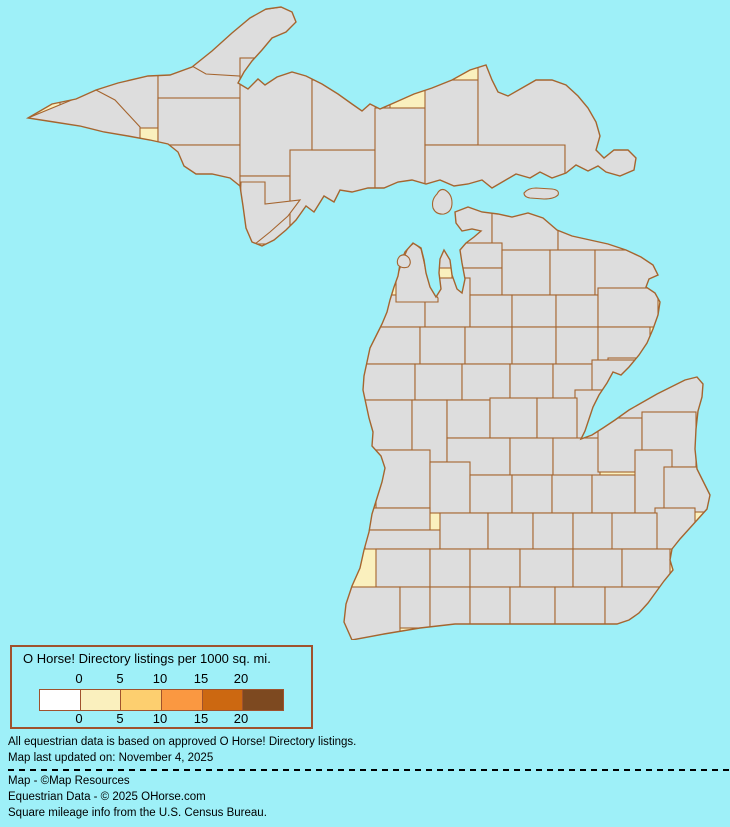 Image resolution: width=730 pixels, height=827 pixels. What do you see at coordinates (397, 519) in the screenshot?
I see `county-ottawa` at bounding box center [397, 519].